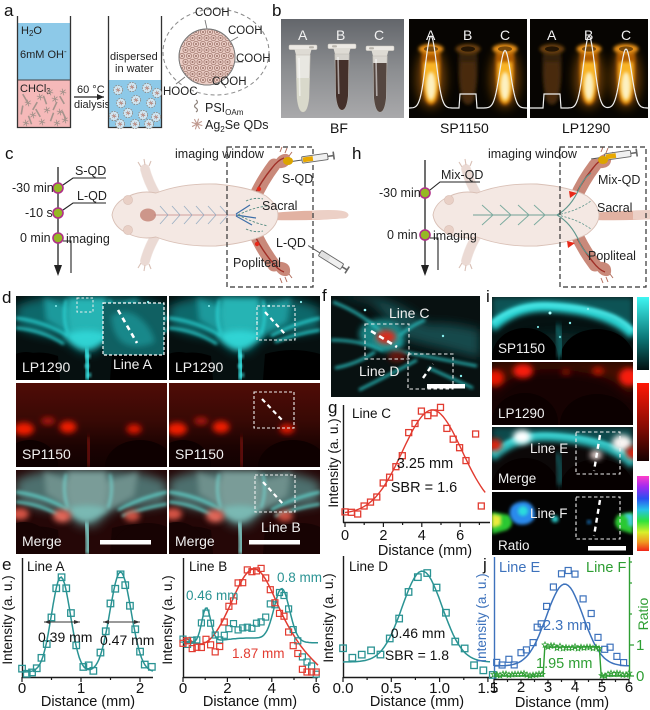  I want to click on svg-text: Sacral, so click(614, 208).